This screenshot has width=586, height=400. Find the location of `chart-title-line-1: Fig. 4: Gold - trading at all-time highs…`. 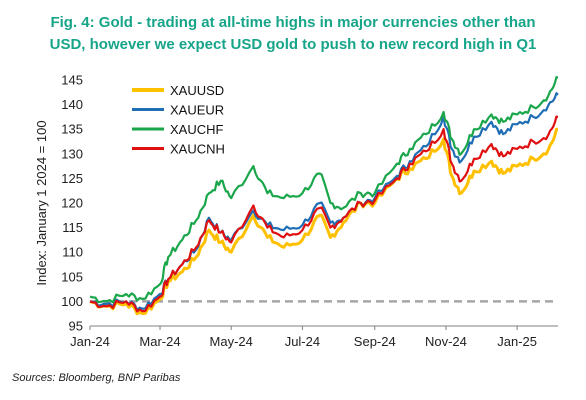

chart-title-line-1: Fig. 4: Gold - trading at all-time highs… is located at coordinates (293, 22).